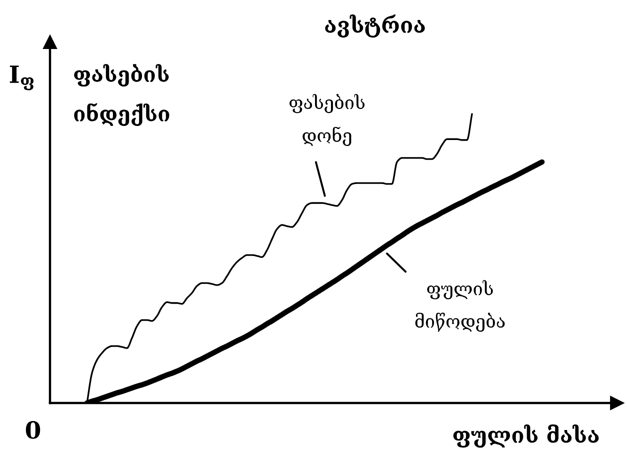  What do you see at coordinates (122, 95) in the screenshot?
I see `annotation: ფასების ინდექსი` at bounding box center [122, 95].